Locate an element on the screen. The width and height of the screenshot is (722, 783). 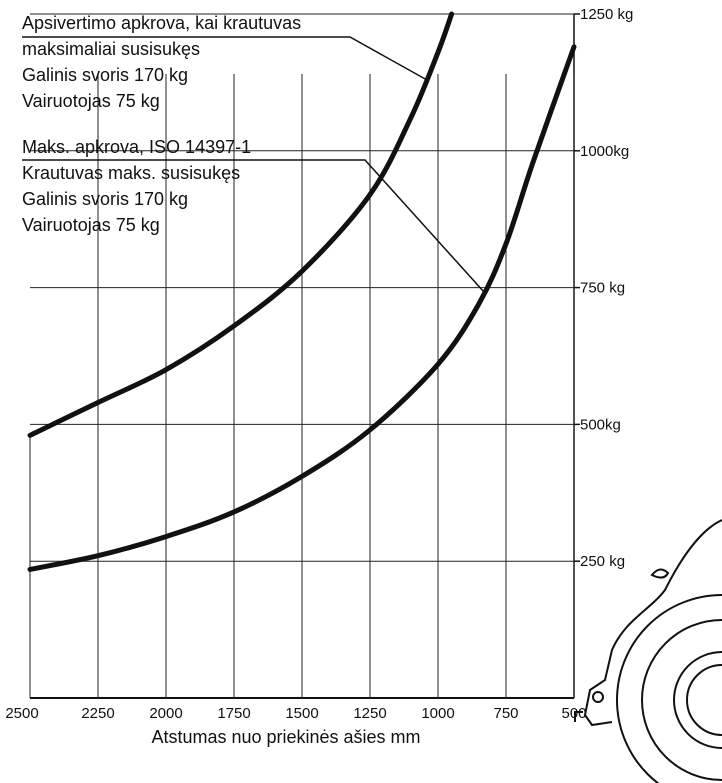
x-tick-label: 2000 is located at coordinates (165, 713).